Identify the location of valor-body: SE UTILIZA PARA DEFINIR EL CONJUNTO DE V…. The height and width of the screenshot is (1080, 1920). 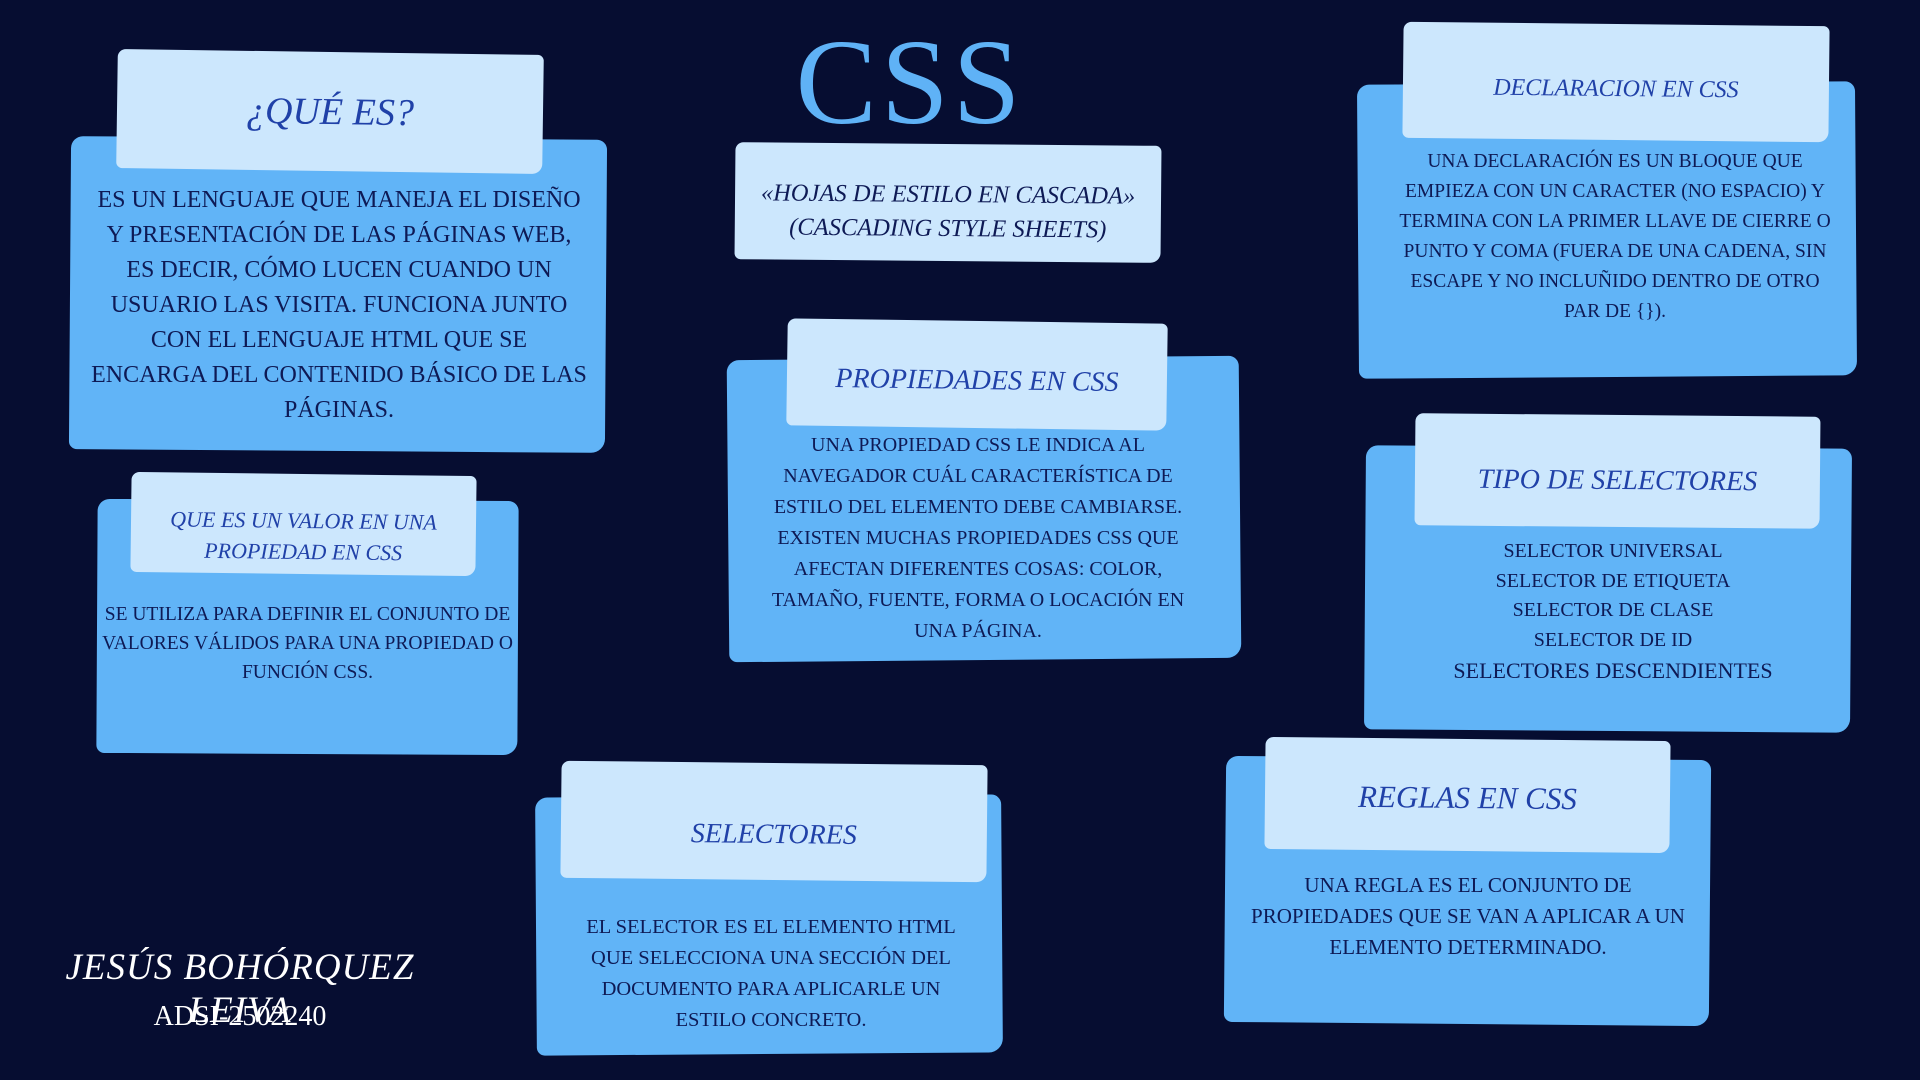
(307, 643).